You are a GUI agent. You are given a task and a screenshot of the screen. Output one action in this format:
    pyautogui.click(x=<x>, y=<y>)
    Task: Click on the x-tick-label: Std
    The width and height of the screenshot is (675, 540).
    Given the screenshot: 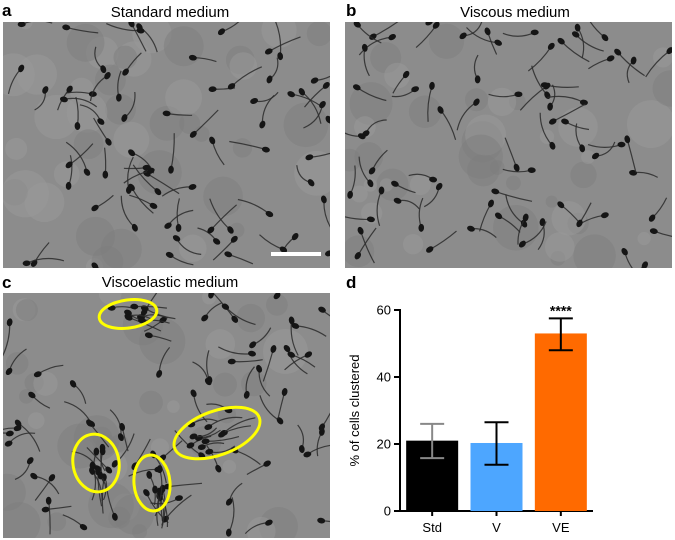 What is the action you would take?
    pyautogui.click(x=432, y=527)
    